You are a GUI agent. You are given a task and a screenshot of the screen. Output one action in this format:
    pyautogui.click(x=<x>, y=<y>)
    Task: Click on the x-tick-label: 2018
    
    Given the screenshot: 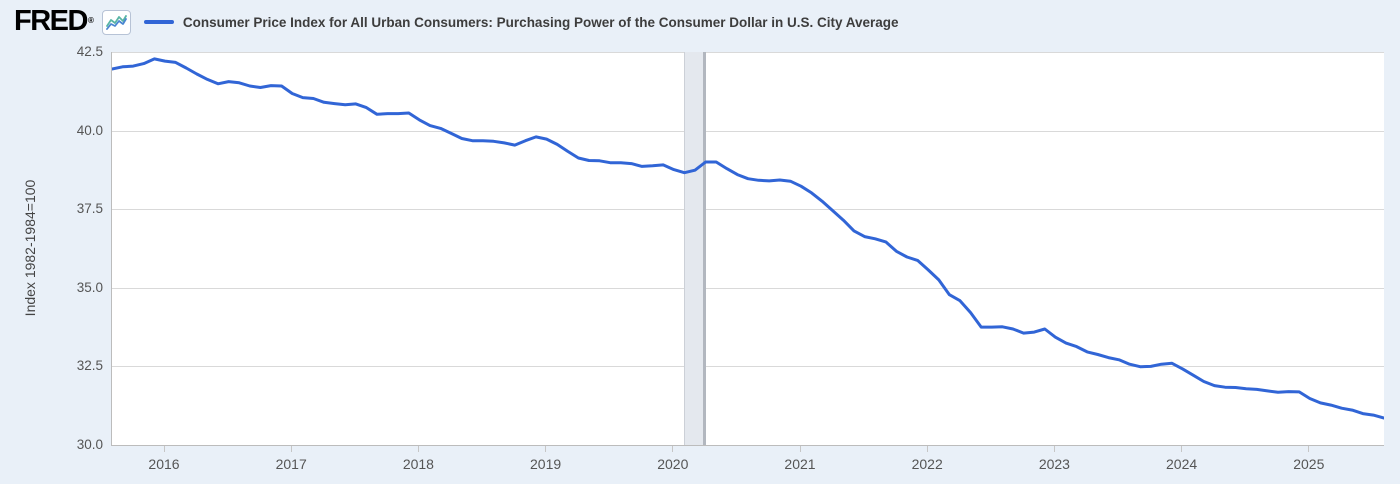 What is the action you would take?
    pyautogui.click(x=418, y=464)
    